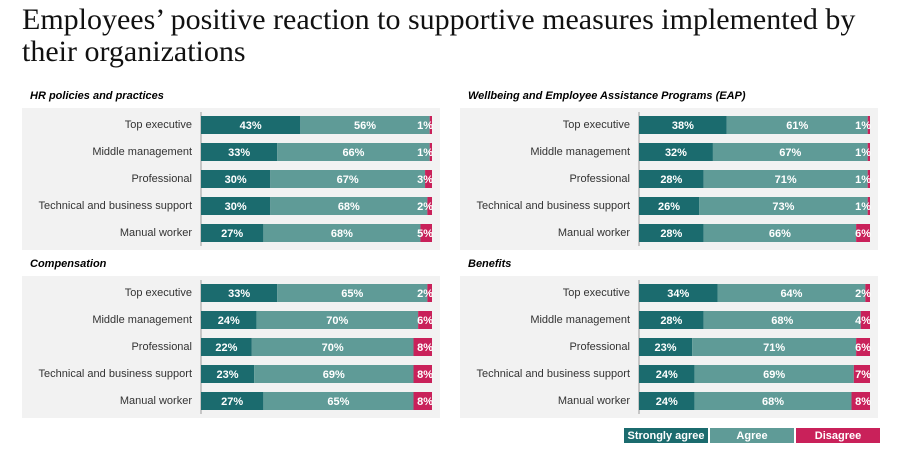  I want to click on value-label: 33%, so click(239, 294).